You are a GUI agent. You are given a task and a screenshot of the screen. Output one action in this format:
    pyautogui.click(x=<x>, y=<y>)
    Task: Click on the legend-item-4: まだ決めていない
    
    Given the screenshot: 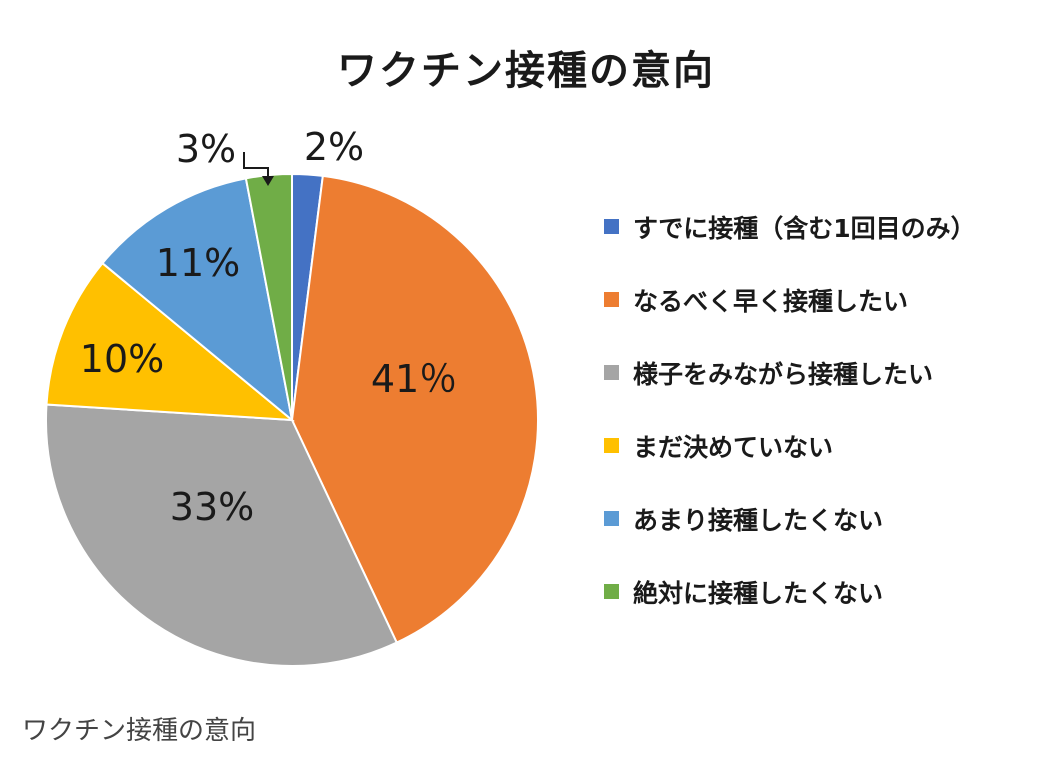 What is the action you would take?
    pyautogui.click(x=790, y=445)
    